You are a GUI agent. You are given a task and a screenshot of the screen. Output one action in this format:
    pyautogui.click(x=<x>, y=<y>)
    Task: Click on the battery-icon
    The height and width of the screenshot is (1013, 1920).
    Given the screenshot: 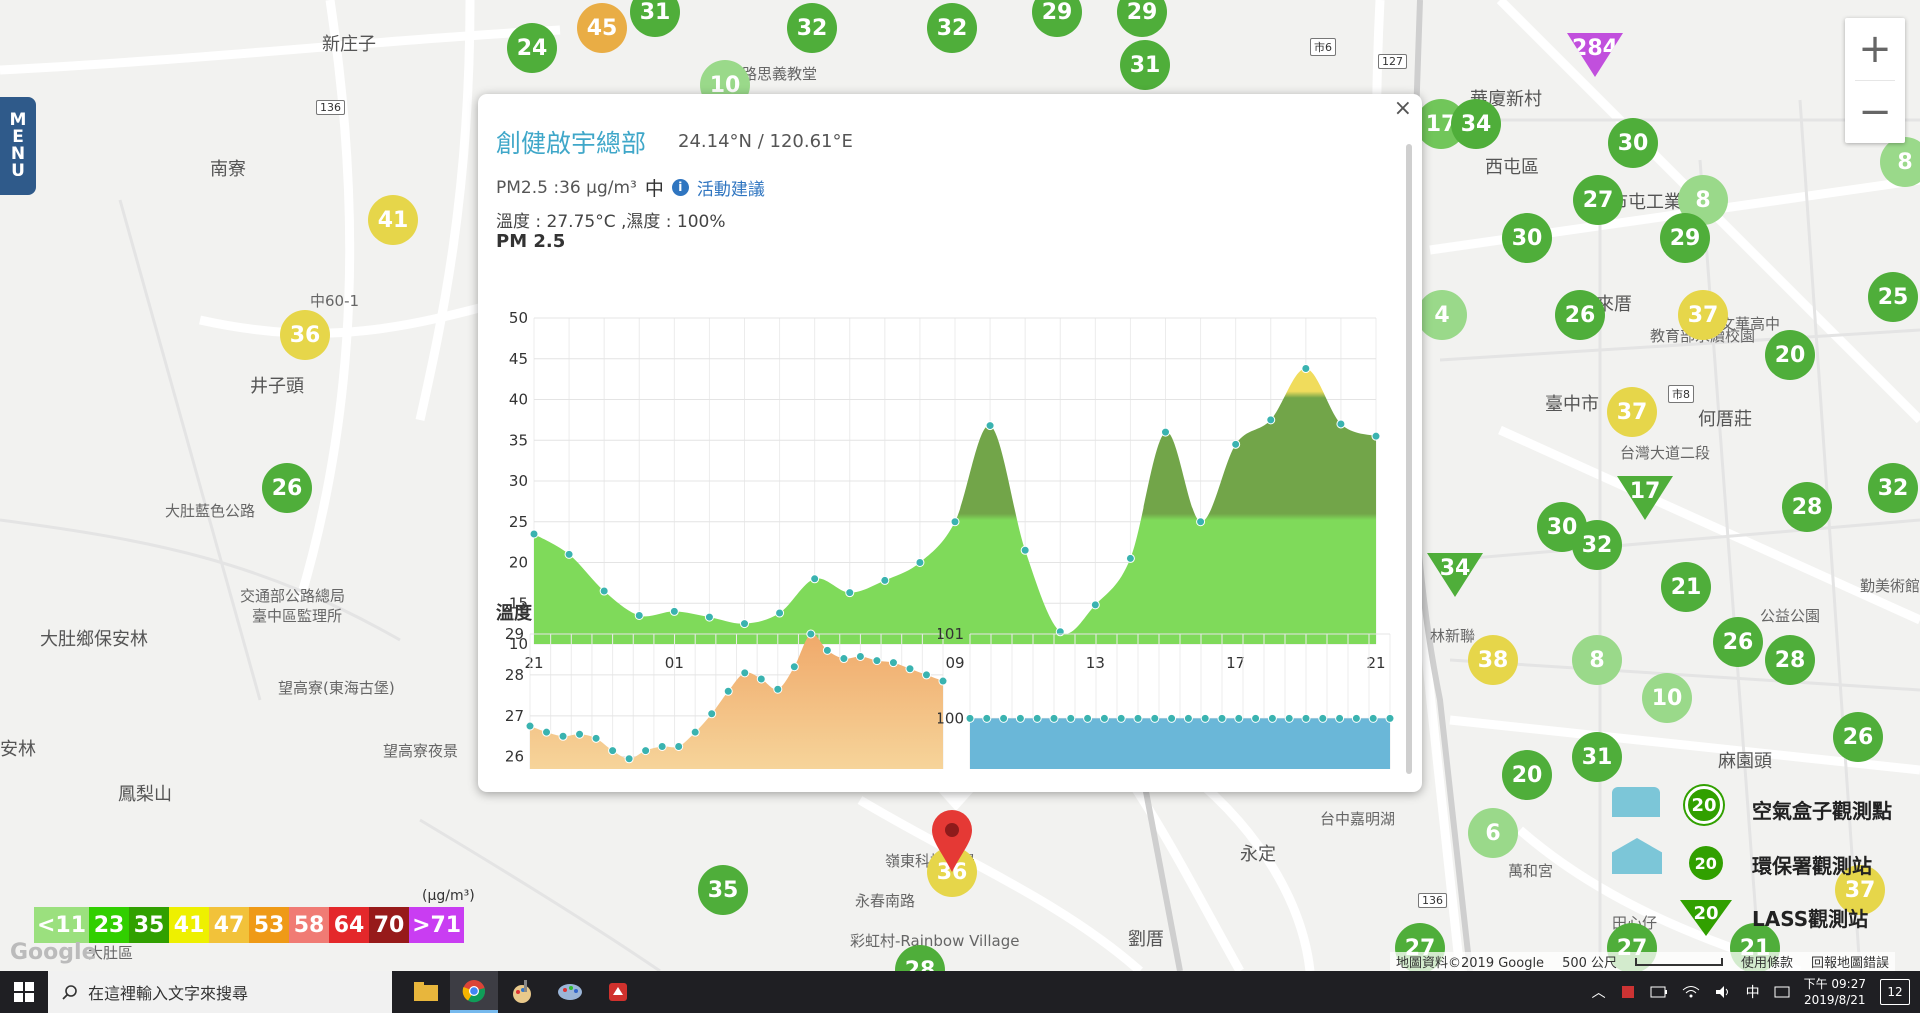 What is the action you would take?
    pyautogui.click(x=1659, y=992)
    